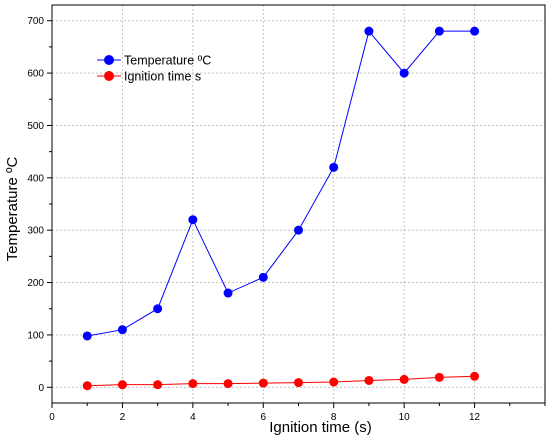  What do you see at coordinates (334, 417) in the screenshot?
I see `x-tick-label: 8` at bounding box center [334, 417].